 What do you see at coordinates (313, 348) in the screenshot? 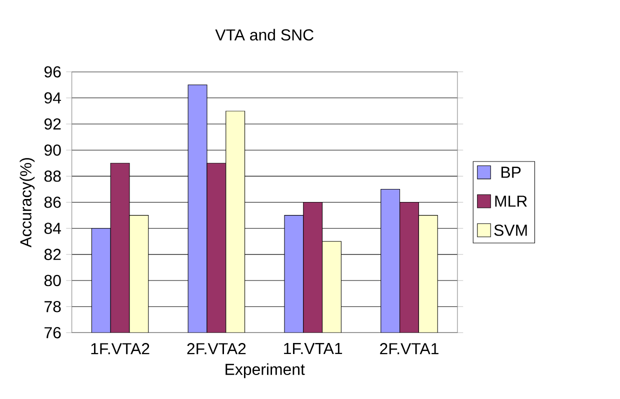
I see `x-tick-label: 1F.VTA1` at bounding box center [313, 348].